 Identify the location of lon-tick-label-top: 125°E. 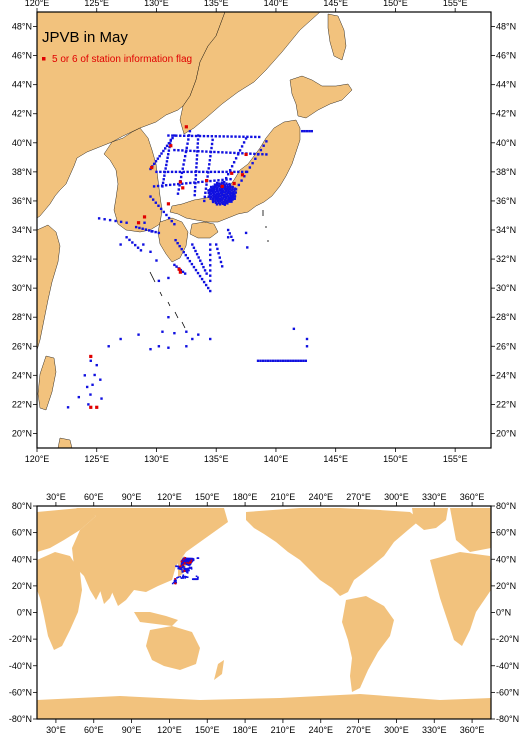
(96, 4).